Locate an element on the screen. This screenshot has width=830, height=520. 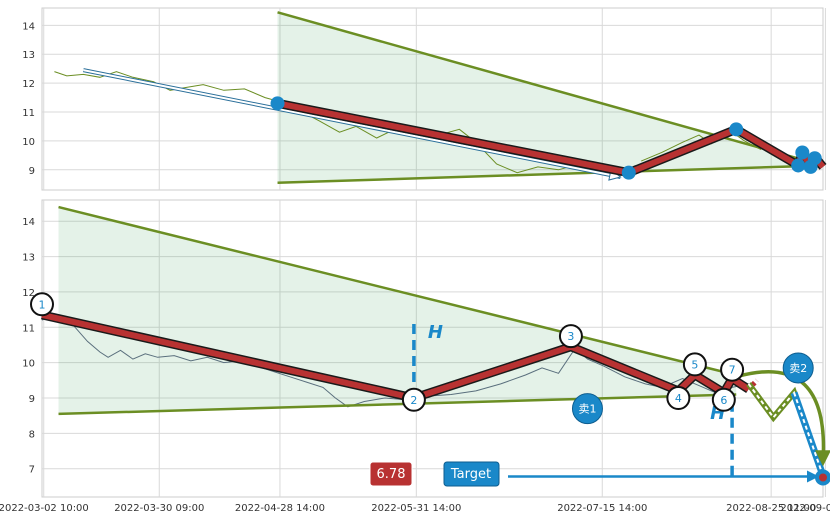
pivot-label: 4 is located at coordinates (678, 398).